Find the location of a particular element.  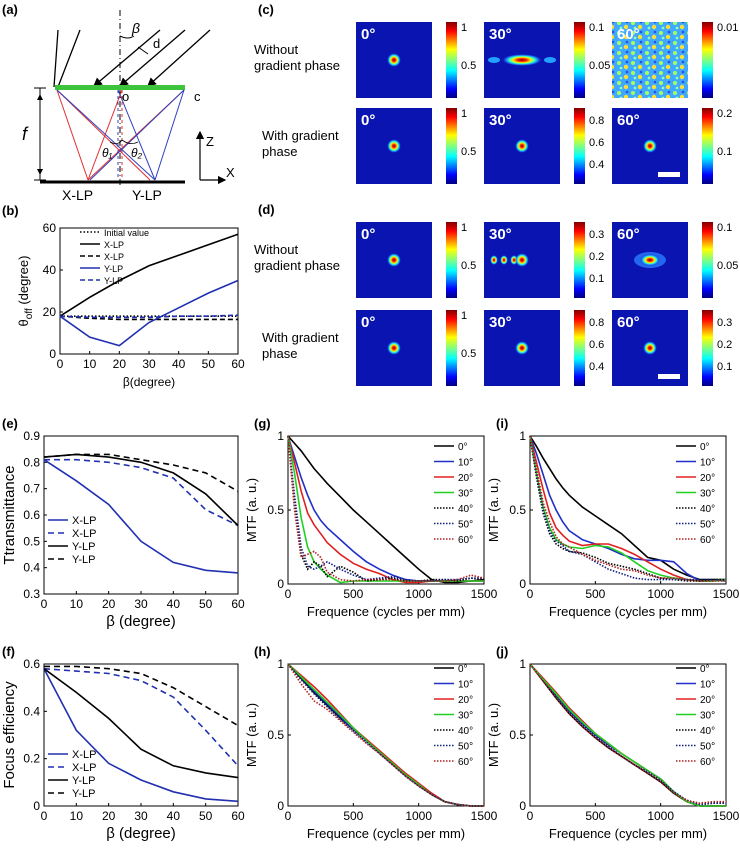

y-tick-label: 60 is located at coordinates (50, 228).